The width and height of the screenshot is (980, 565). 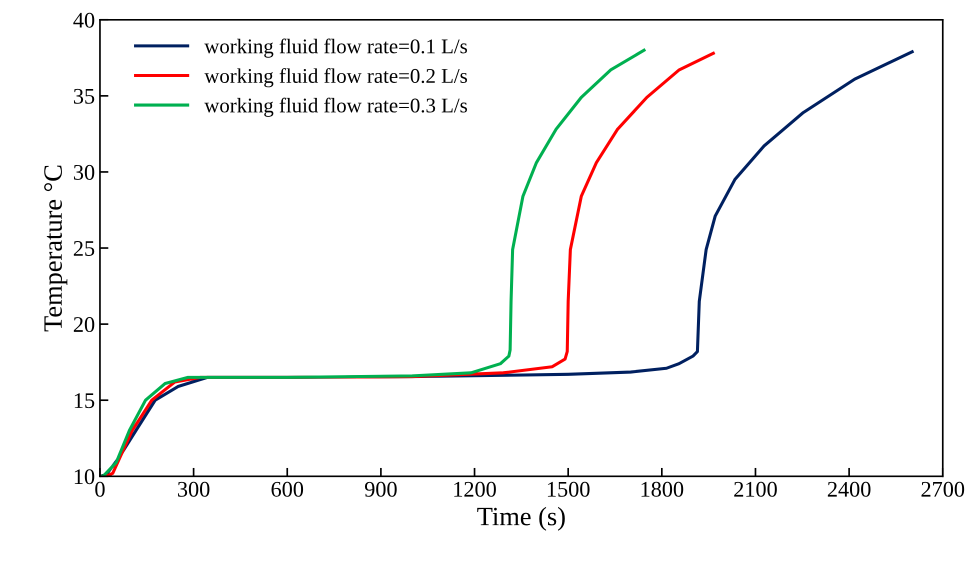 What do you see at coordinates (475, 489) in the screenshot?
I see `x-tick-label: 1200` at bounding box center [475, 489].